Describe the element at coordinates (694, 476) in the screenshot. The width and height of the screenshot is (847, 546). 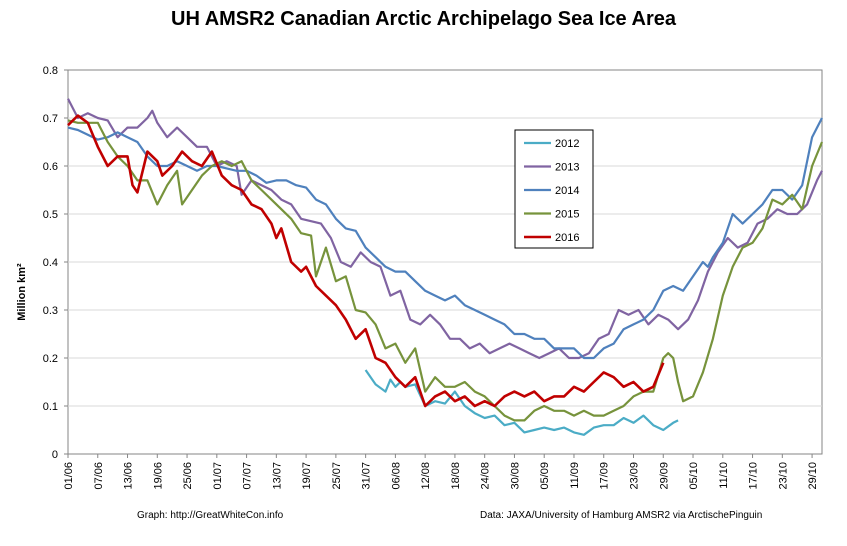
I see `x-tick-label: 05/10` at that location.